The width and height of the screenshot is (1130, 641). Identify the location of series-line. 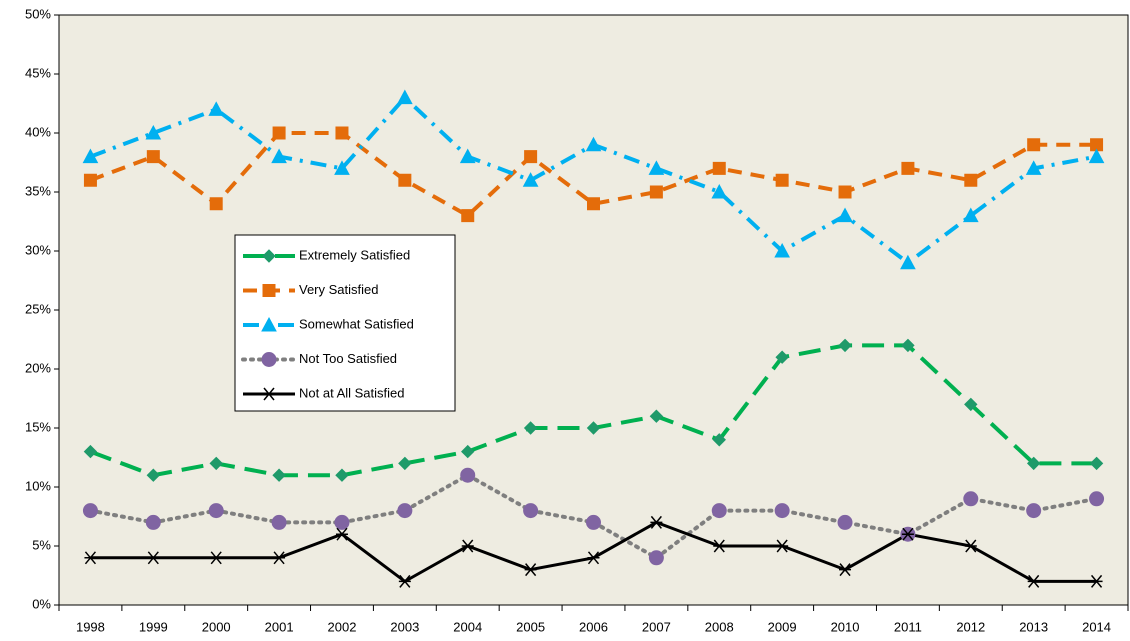
(593, 175).